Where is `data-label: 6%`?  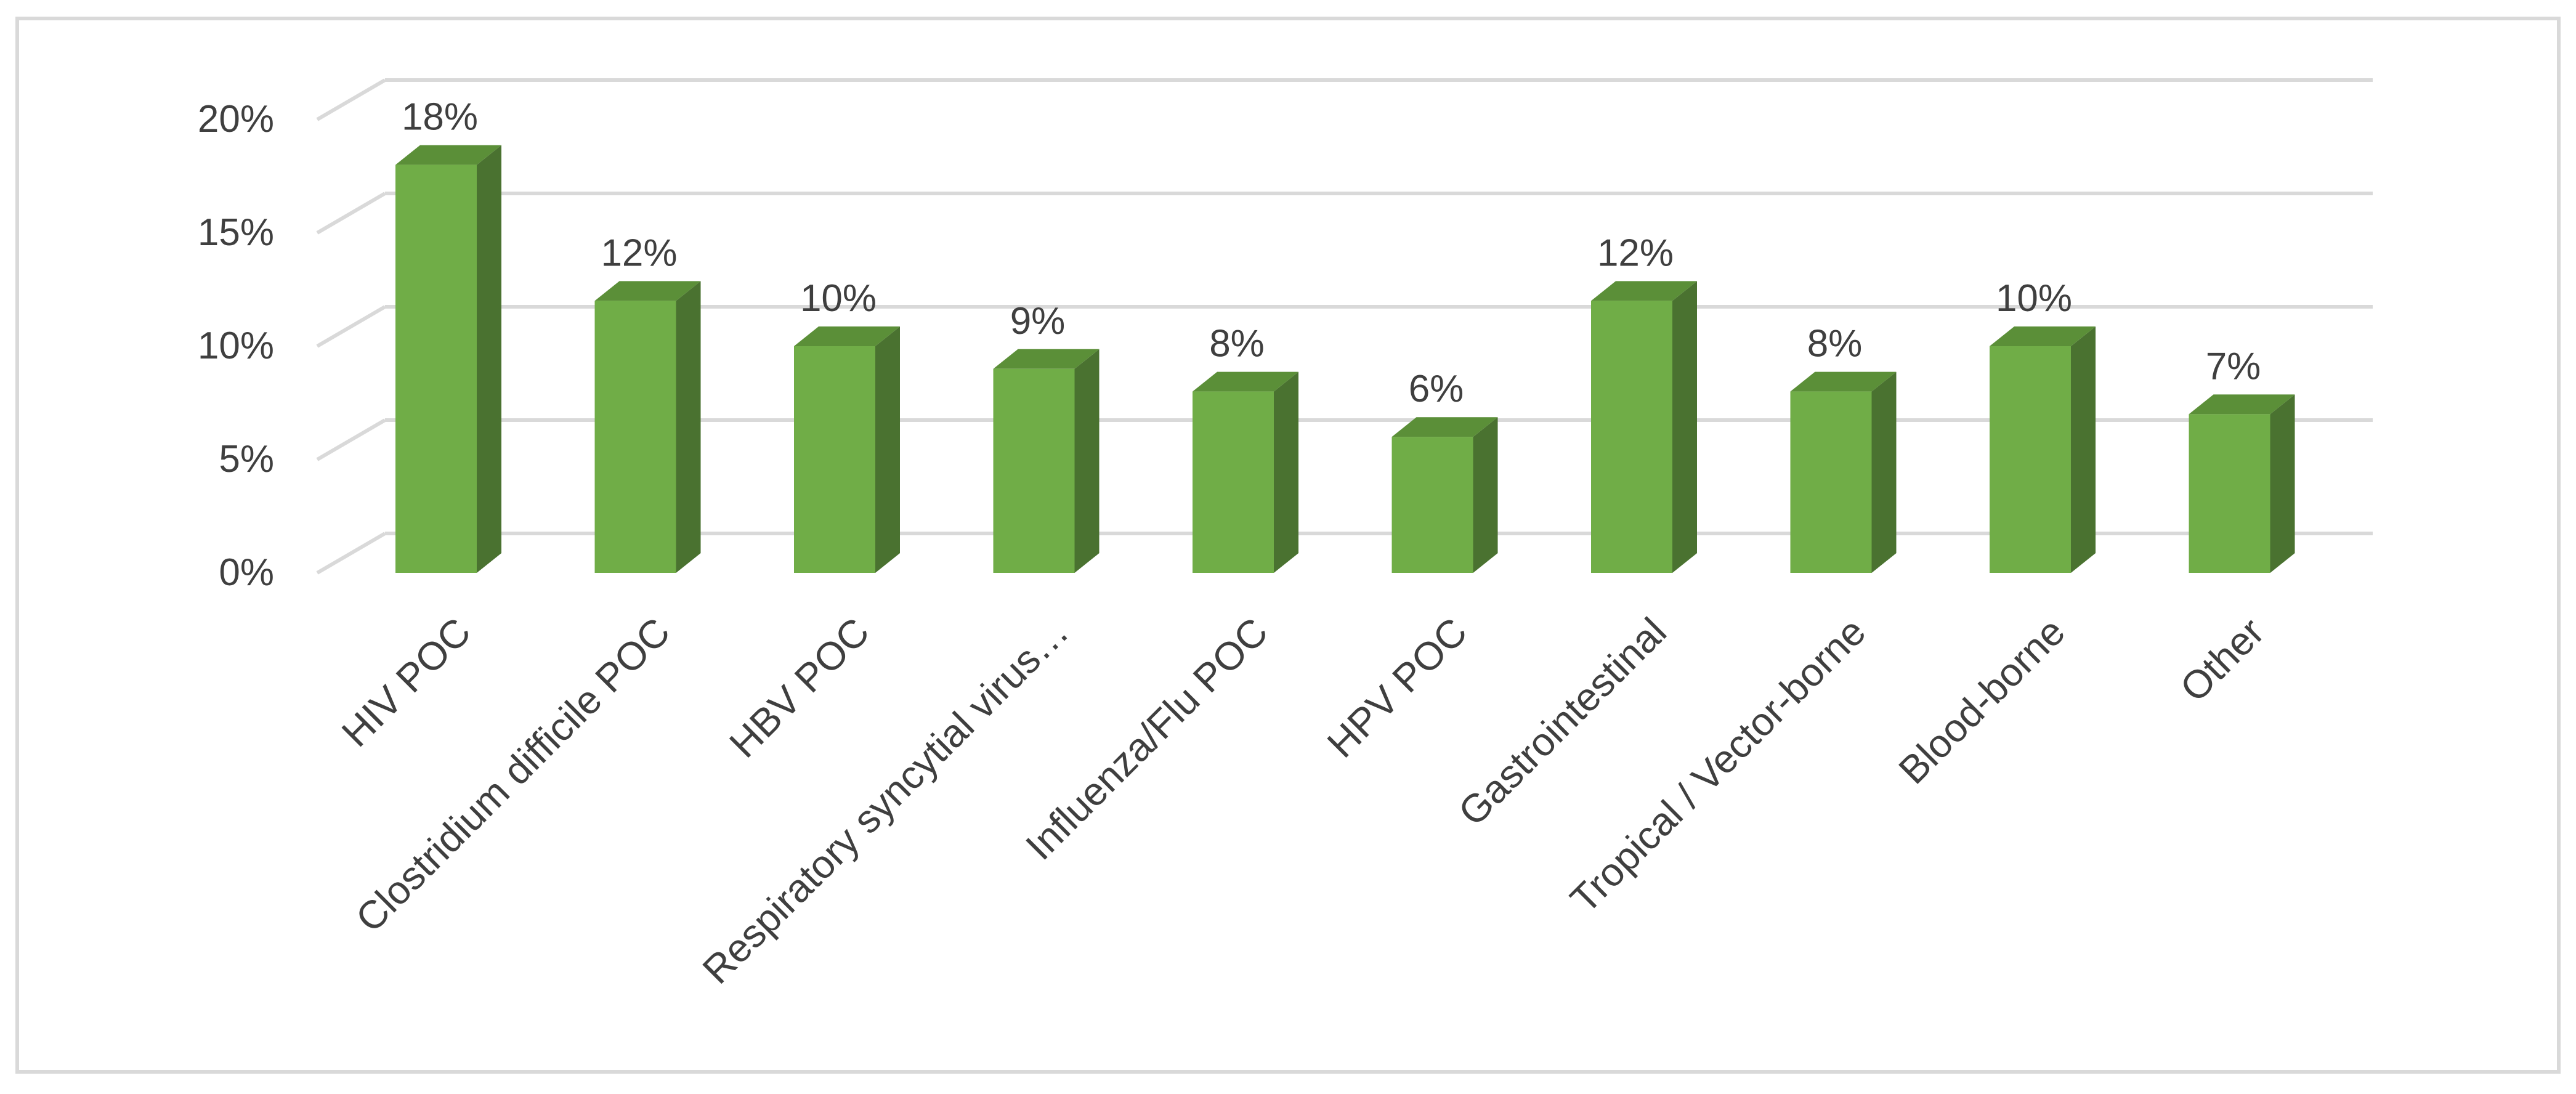
data-label: 6% is located at coordinates (1436, 389).